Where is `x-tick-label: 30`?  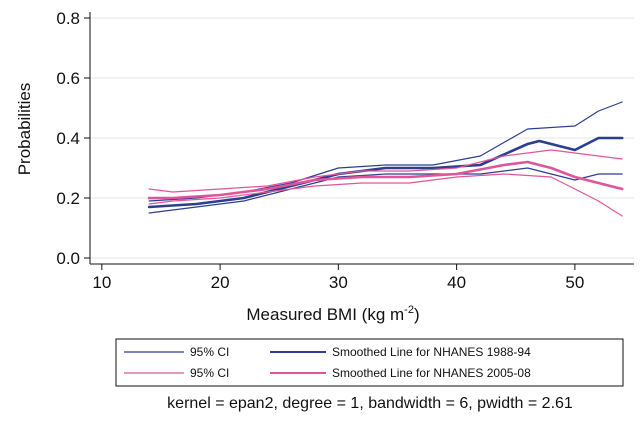
x-tick-label: 30 is located at coordinates (338, 282).